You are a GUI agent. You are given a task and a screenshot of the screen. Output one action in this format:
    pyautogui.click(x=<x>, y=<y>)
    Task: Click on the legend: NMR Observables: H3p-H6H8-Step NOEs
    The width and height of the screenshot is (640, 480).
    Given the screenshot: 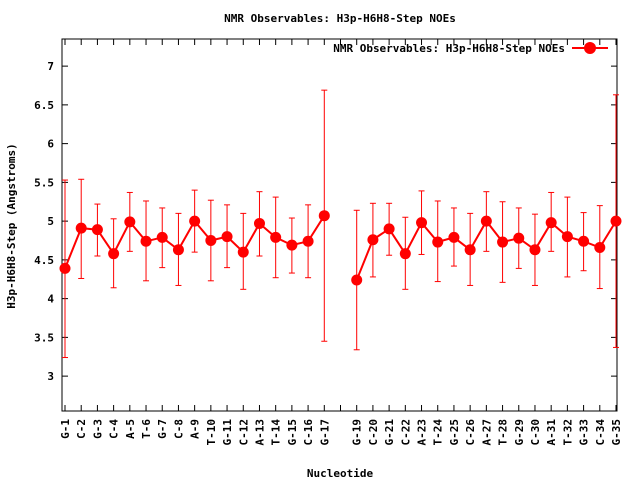 What is the action you would take?
    pyautogui.click(x=470, y=48)
    